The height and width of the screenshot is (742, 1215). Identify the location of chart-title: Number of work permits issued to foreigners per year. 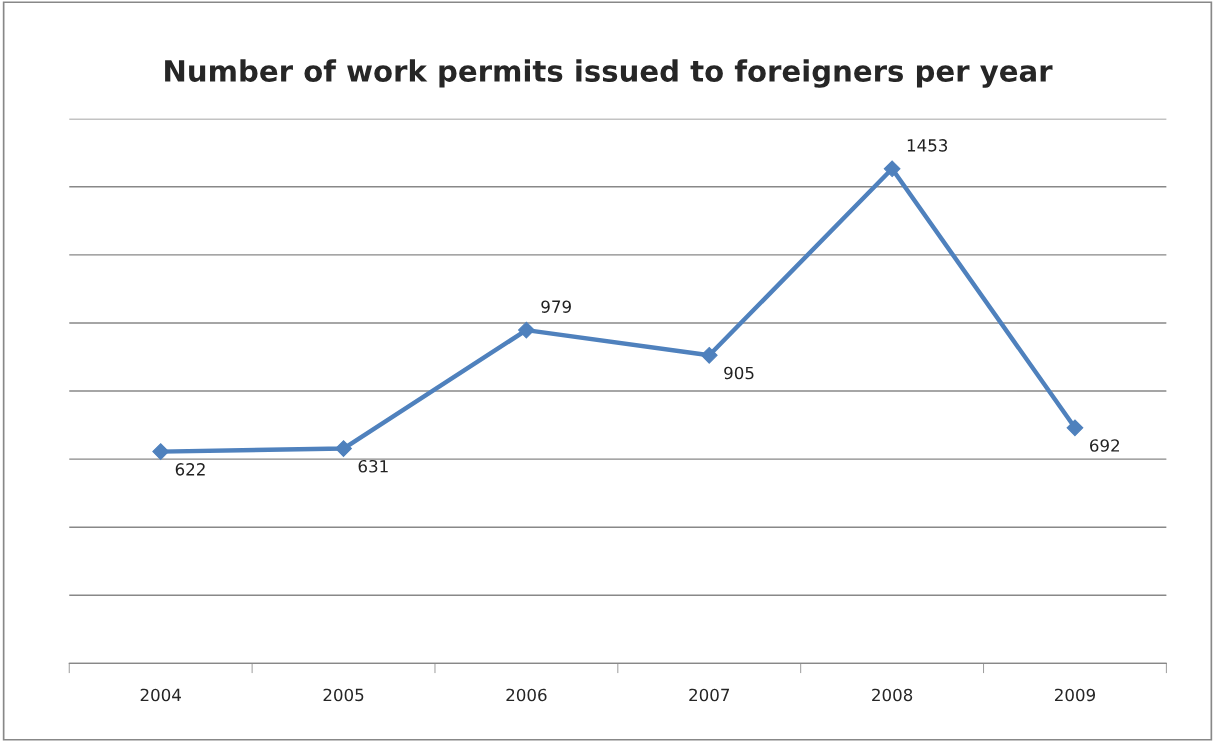
(609, 73).